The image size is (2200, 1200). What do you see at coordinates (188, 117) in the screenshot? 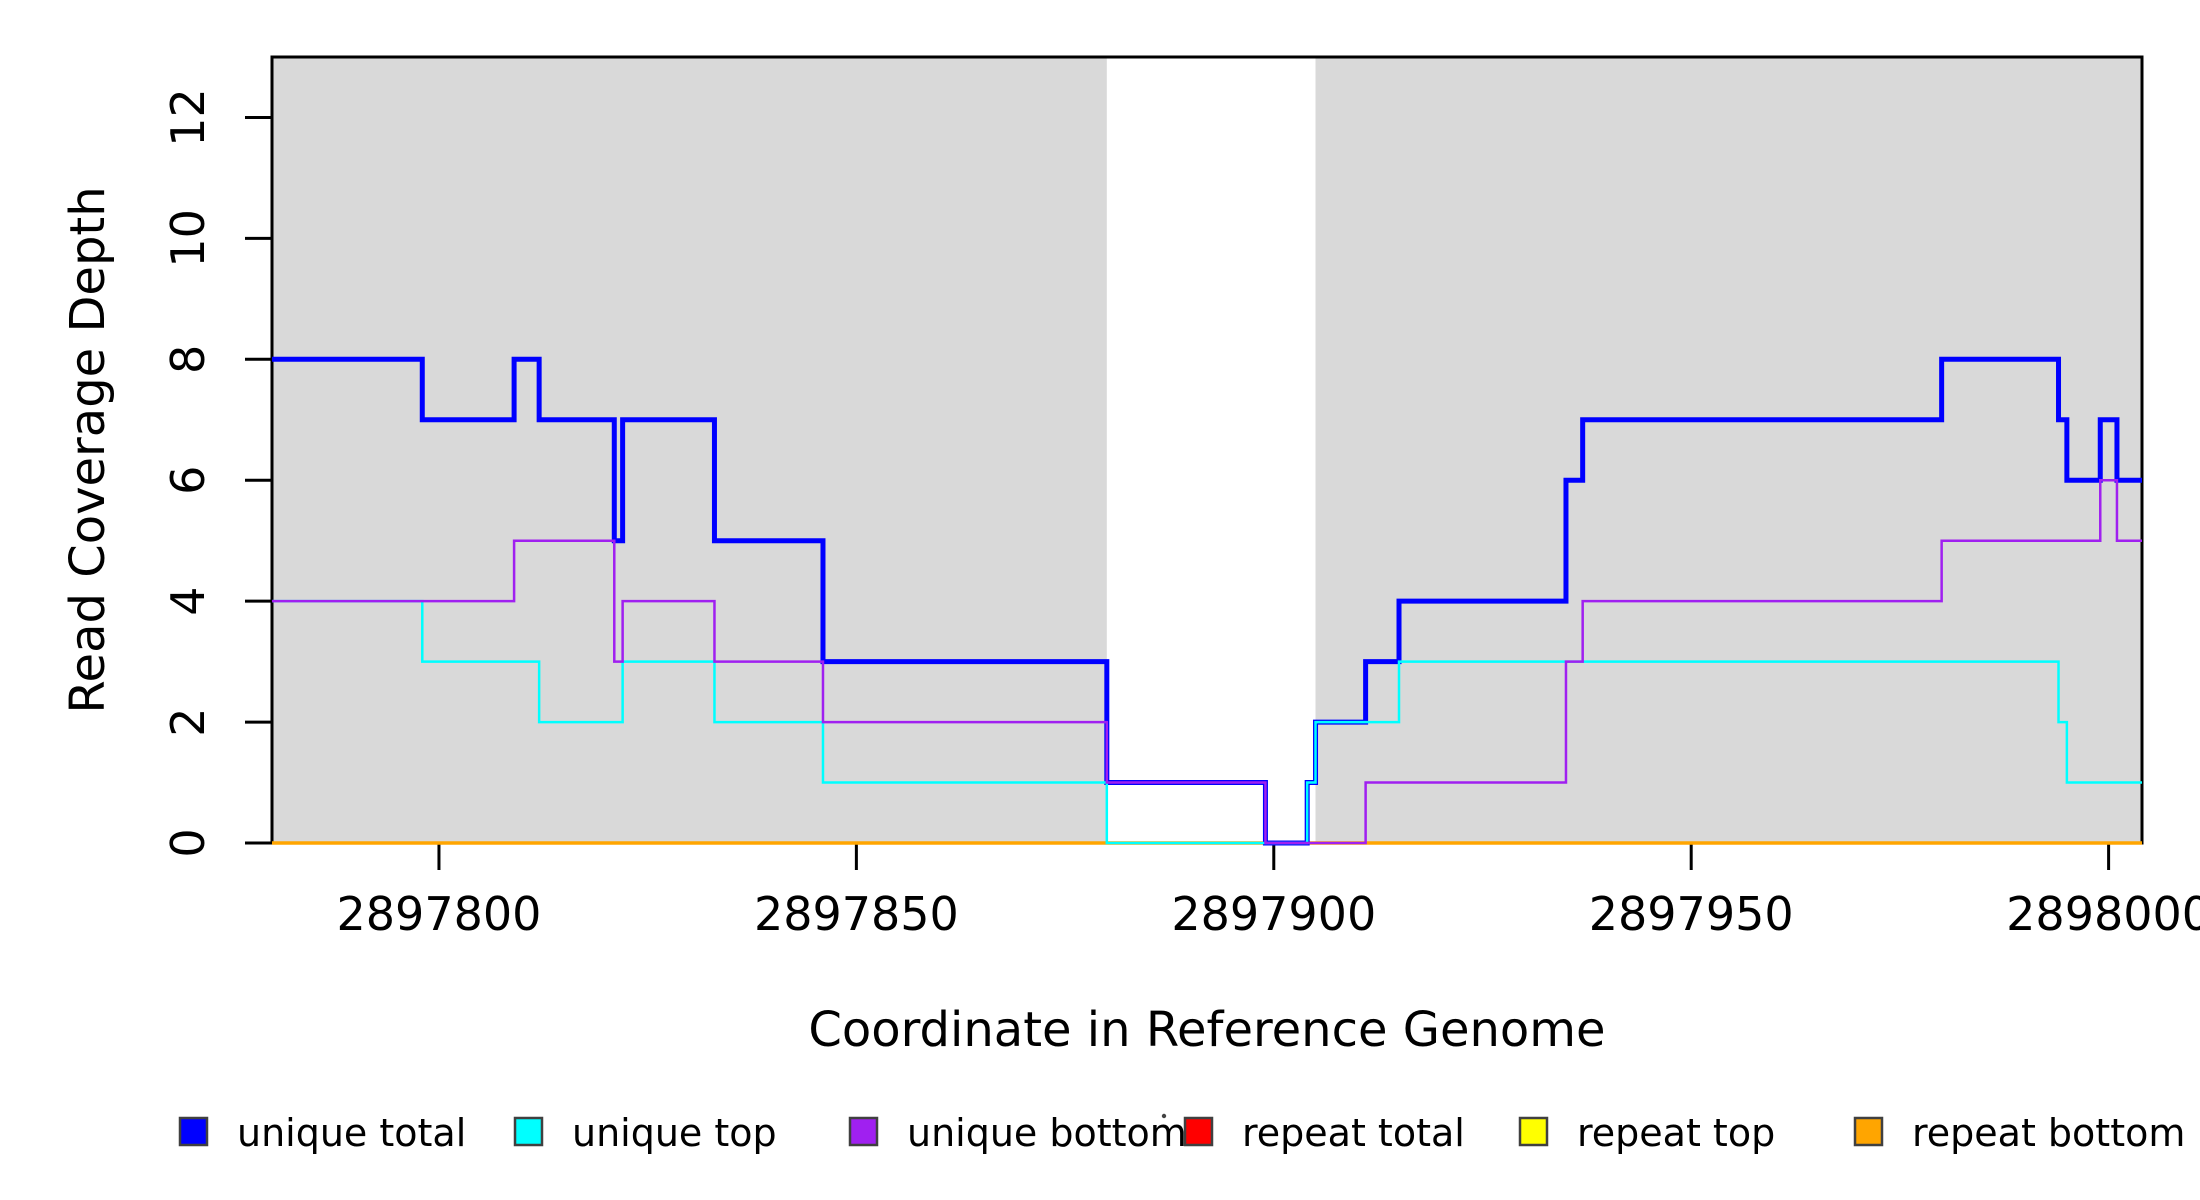
I see `y-tick-label: 12` at bounding box center [188, 117].